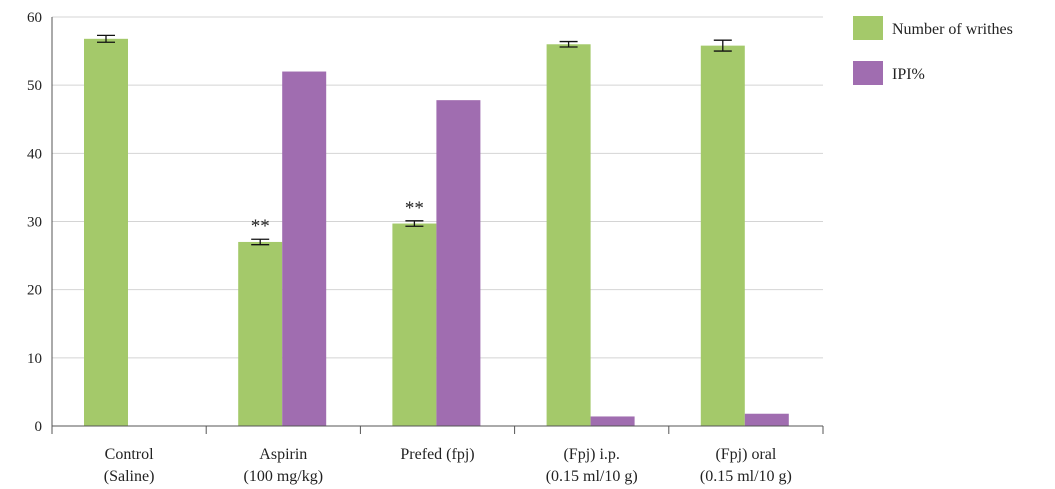 Image resolution: width=1055 pixels, height=489 pixels. I want to click on x-category-label: (Fpj) i.p., so click(591, 454).